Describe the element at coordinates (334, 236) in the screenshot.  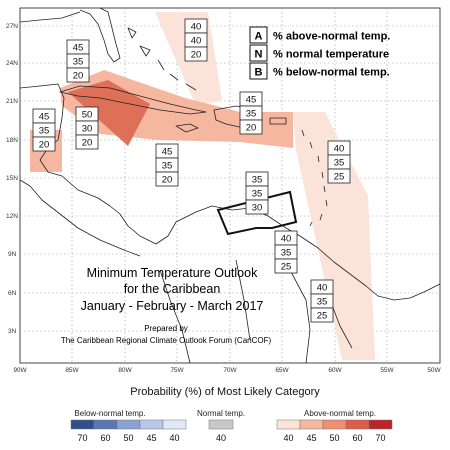
I see `zone-eastern-arc` at that location.